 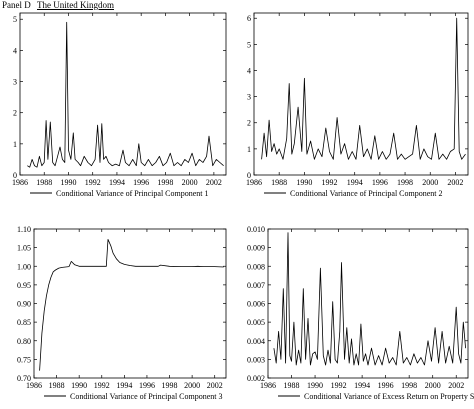 I want to click on panel-header: Panel D The United Kingdom, so click(x=58, y=5).